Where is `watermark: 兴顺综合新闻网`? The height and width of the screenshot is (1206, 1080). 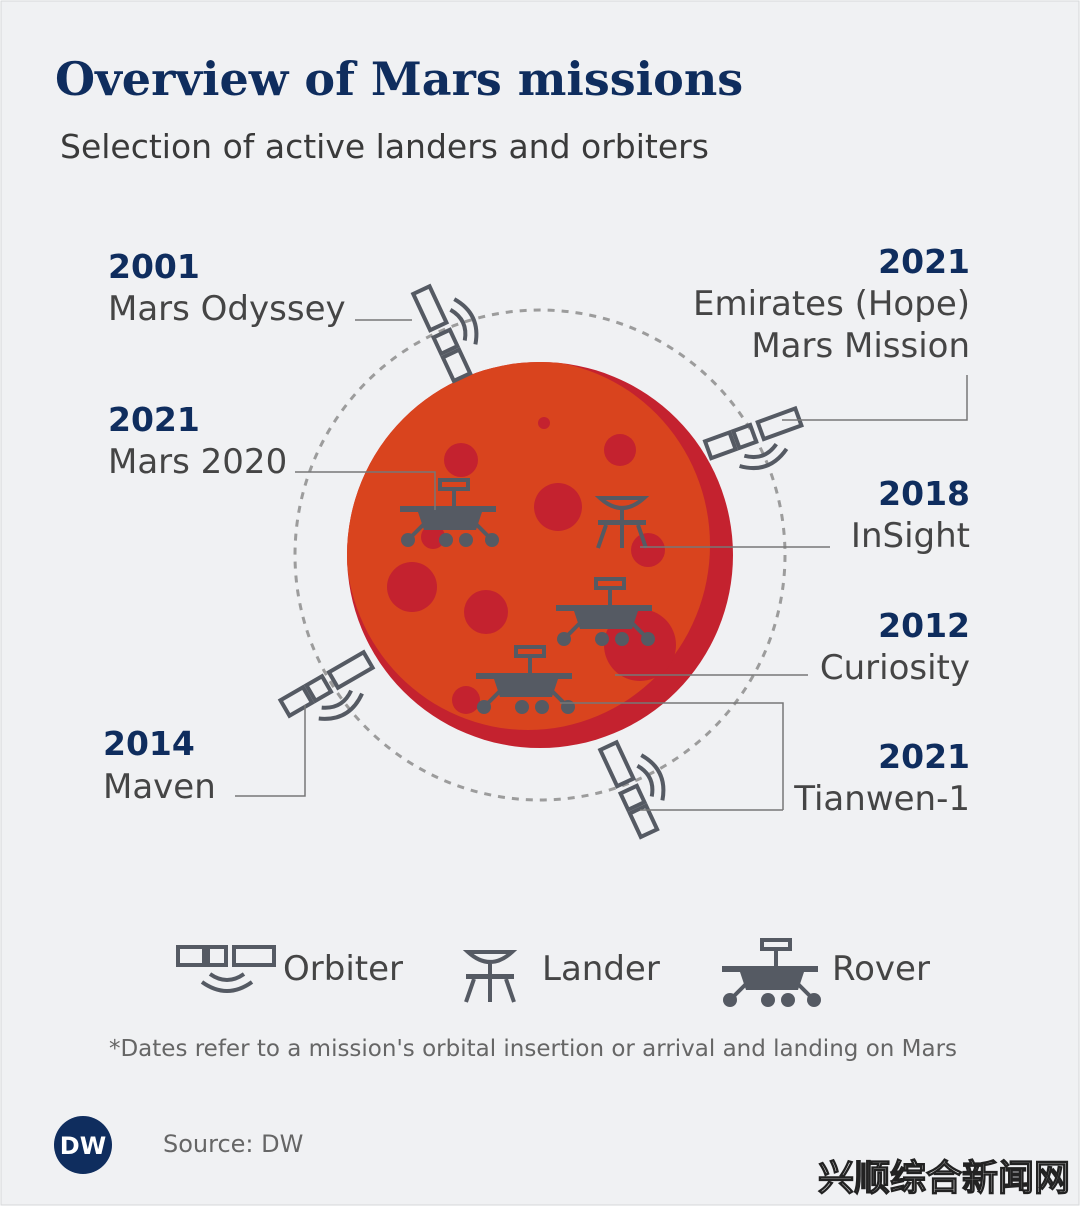 watermark: 兴顺综合新闻网 is located at coordinates (944, 1178).